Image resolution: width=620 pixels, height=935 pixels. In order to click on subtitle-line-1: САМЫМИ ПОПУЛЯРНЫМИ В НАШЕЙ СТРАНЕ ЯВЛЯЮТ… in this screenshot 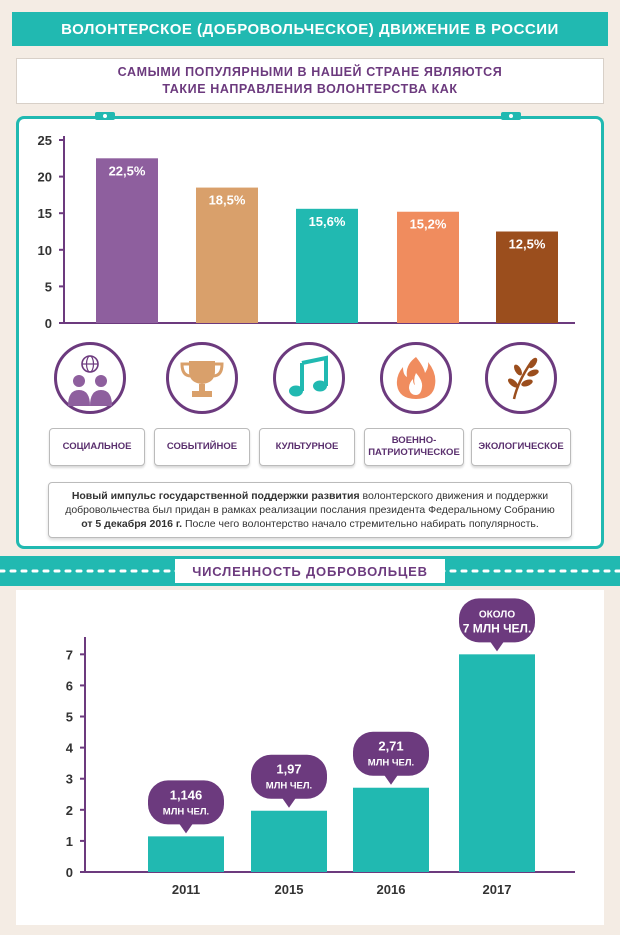, I will do `click(310, 72)`.